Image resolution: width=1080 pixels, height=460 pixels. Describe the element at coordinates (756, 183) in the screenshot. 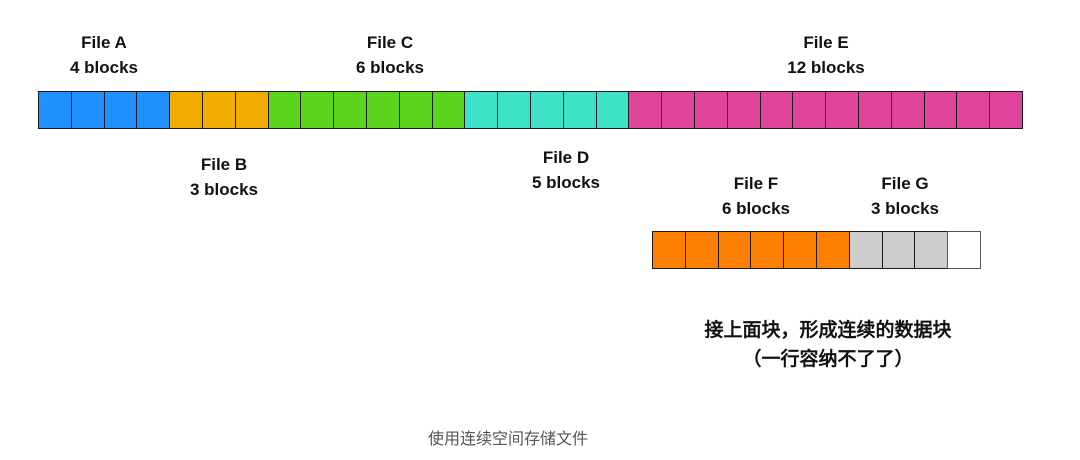

I see `file-name: File F` at that location.